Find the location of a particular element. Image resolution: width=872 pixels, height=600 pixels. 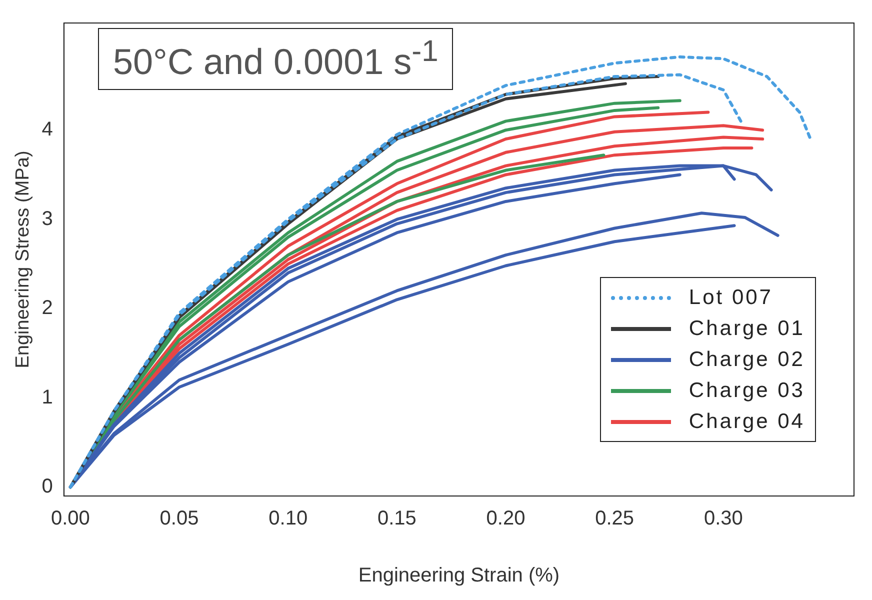

x-tick-label: 0.10 is located at coordinates (288, 519).